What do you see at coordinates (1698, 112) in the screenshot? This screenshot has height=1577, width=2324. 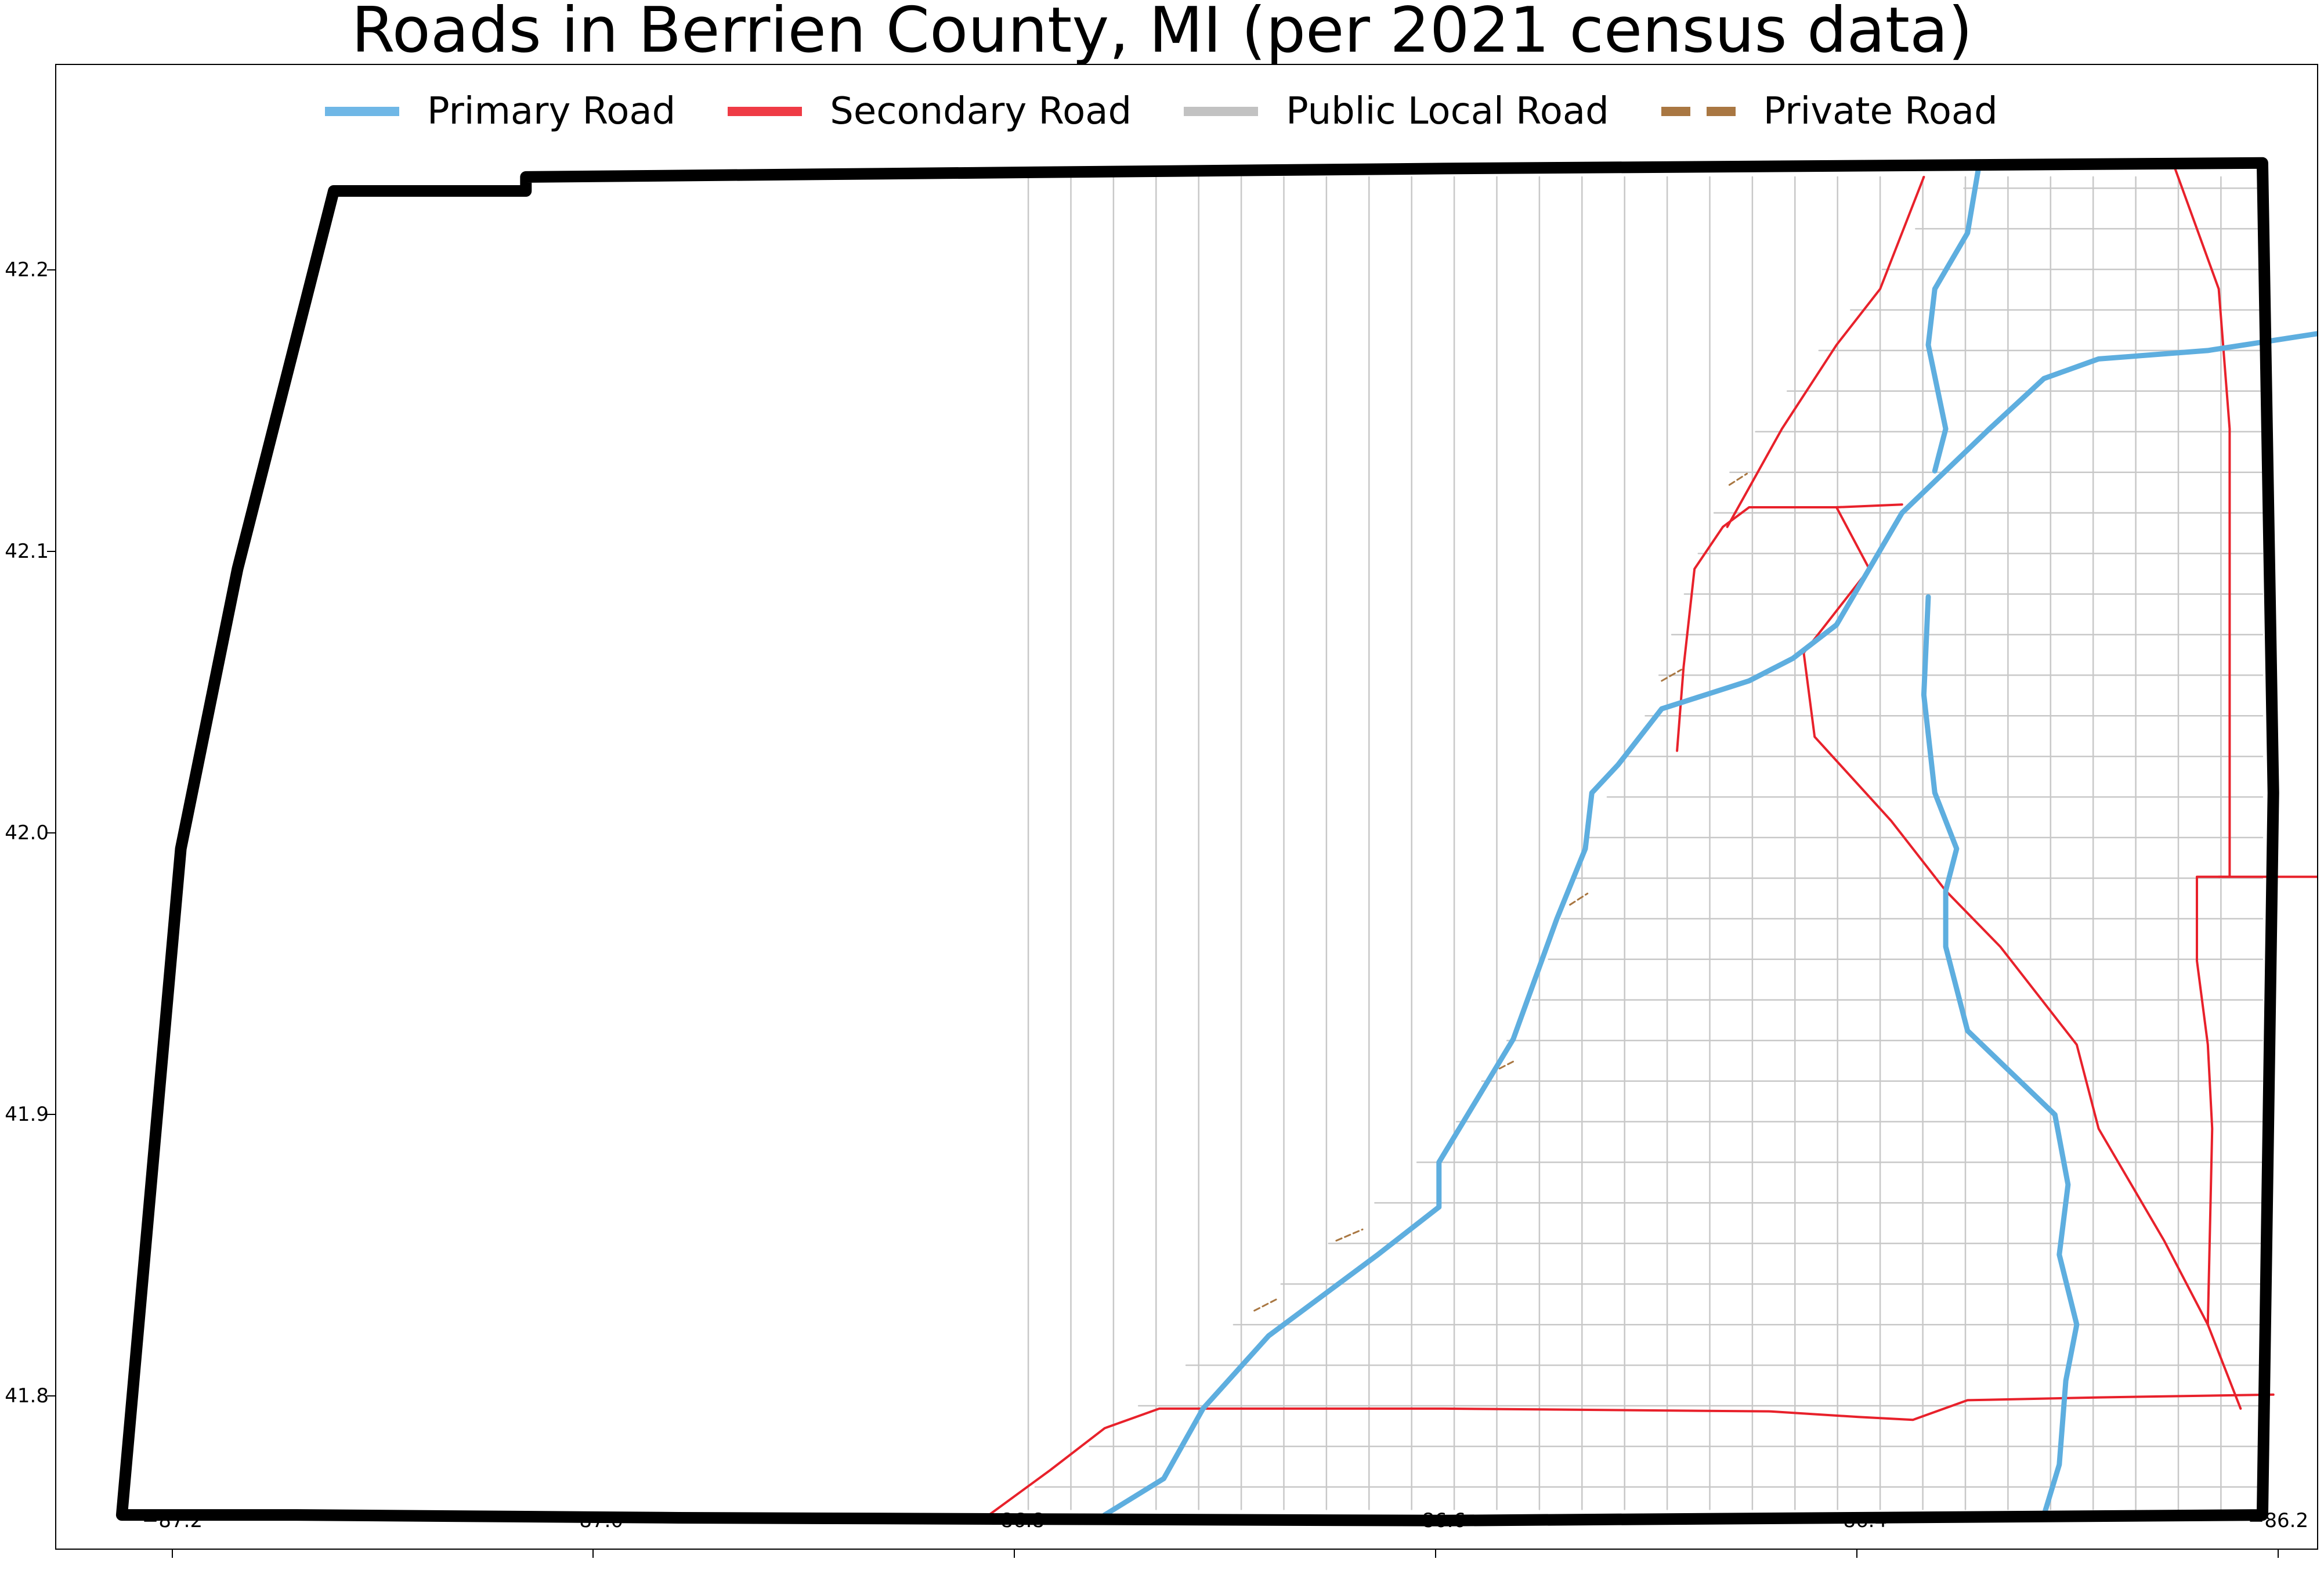 I see `private-road-swatch` at bounding box center [1698, 112].